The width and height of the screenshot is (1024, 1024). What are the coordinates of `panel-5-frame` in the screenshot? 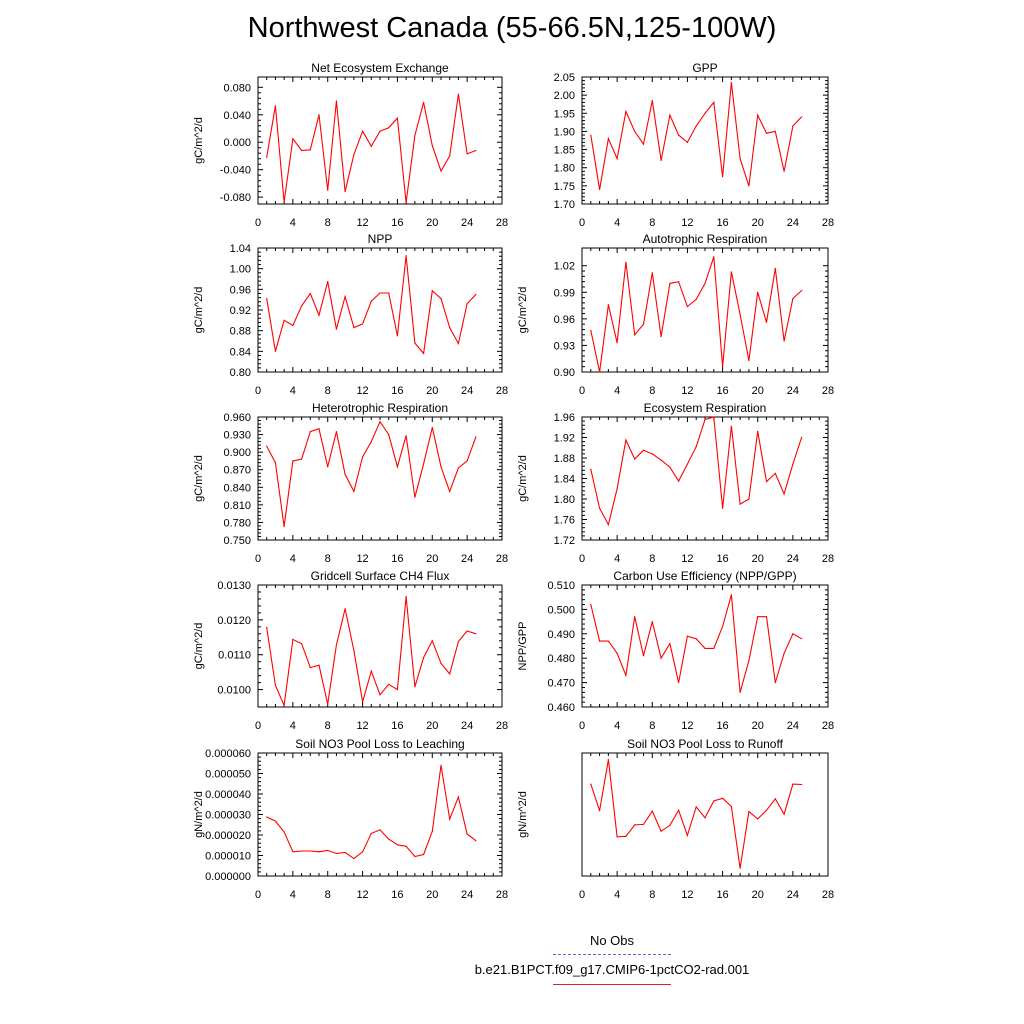 It's located at (380, 478).